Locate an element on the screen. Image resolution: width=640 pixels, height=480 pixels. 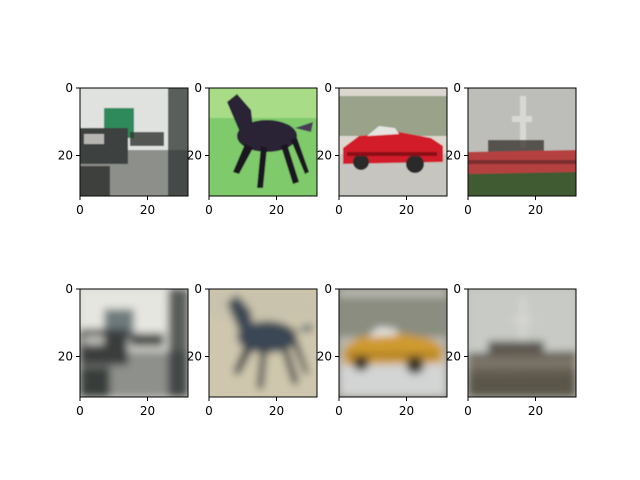
subplot-1: 0 20 0 20 is located at coordinates (123, 149).